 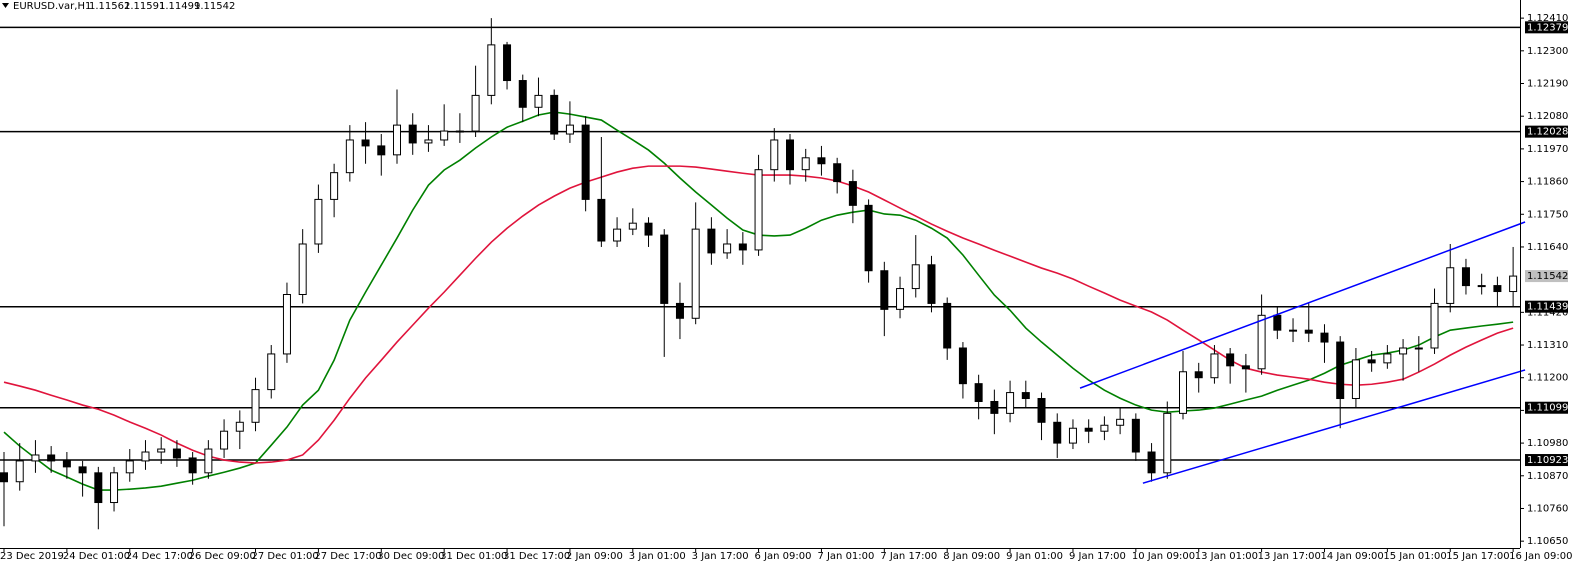 What do you see at coordinates (1477, 556) in the screenshot?
I see `x-tick-label: 15 Jan 17:00` at bounding box center [1477, 556].